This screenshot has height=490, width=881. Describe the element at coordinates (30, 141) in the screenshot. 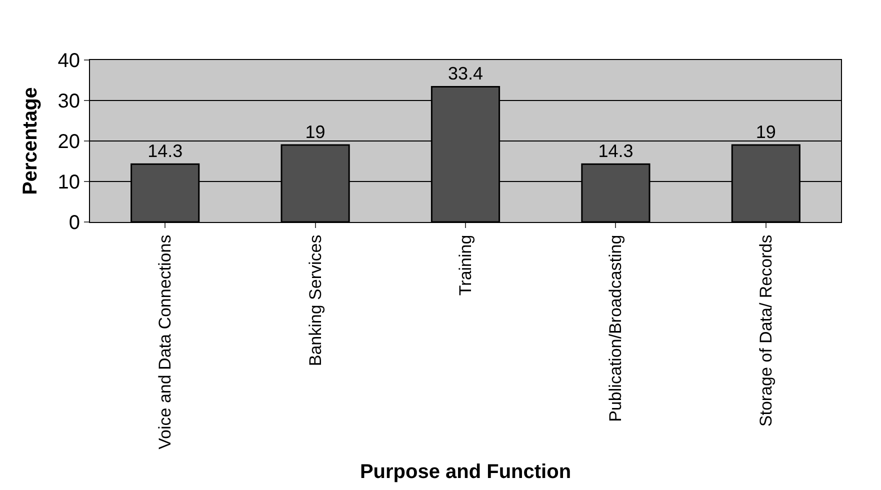

I see `y-axis-title: Percentage` at that location.